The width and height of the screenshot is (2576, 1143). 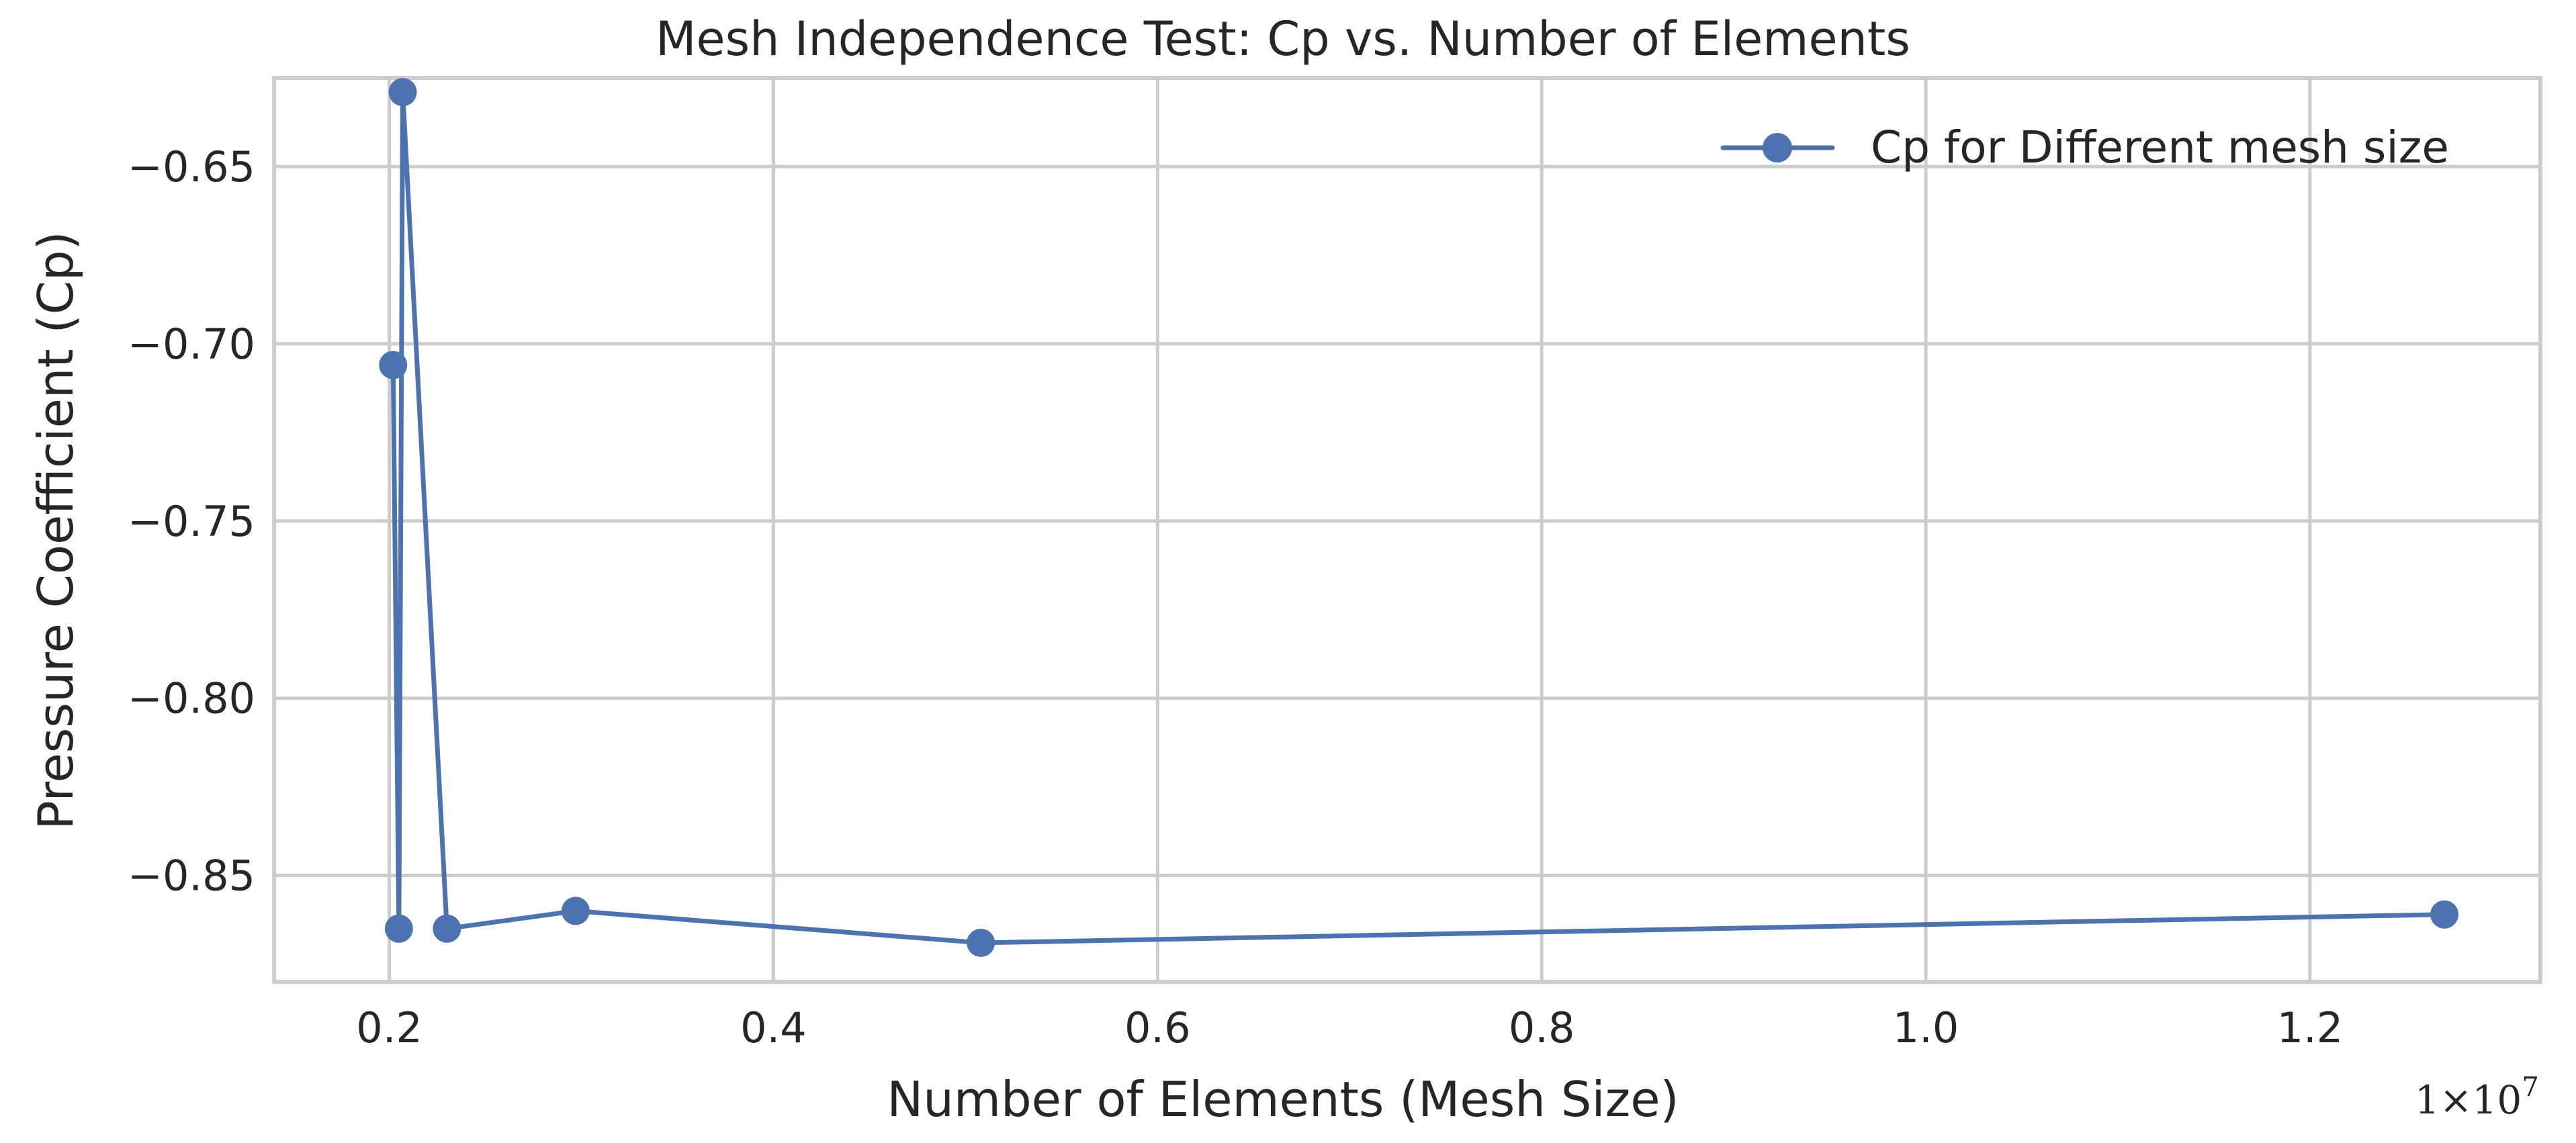 I want to click on legend: Cp for Different mesh size, so click(x=2085, y=147).